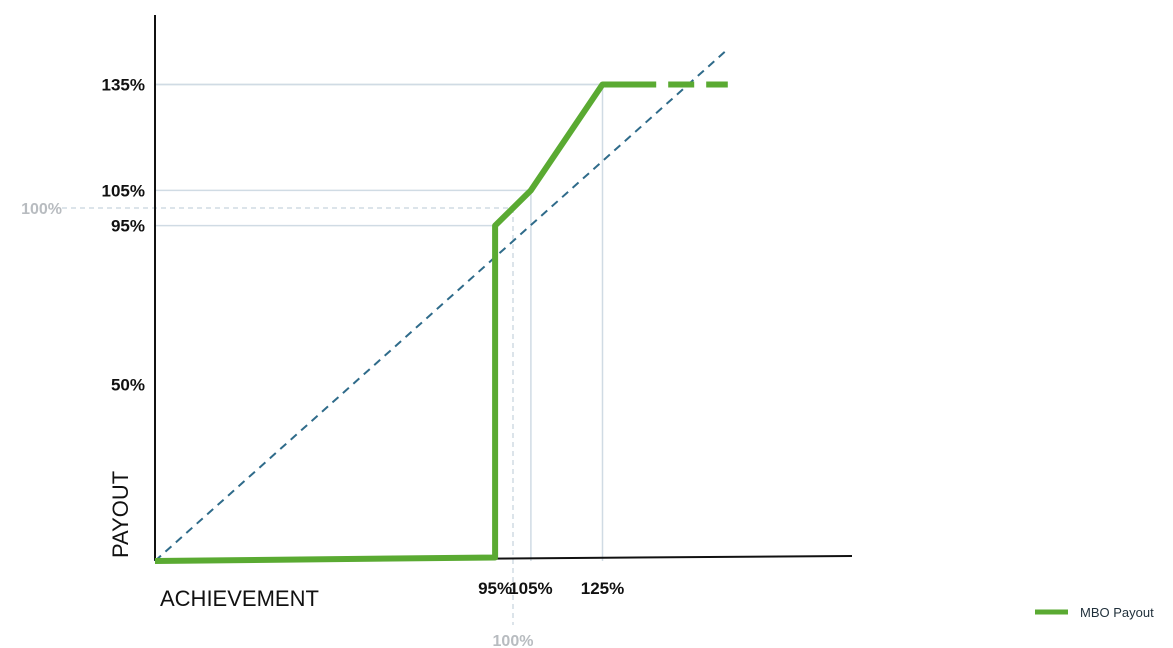  Describe the element at coordinates (239, 598) in the screenshot. I see `x-axis-title: ACHIEVEMENT` at that location.